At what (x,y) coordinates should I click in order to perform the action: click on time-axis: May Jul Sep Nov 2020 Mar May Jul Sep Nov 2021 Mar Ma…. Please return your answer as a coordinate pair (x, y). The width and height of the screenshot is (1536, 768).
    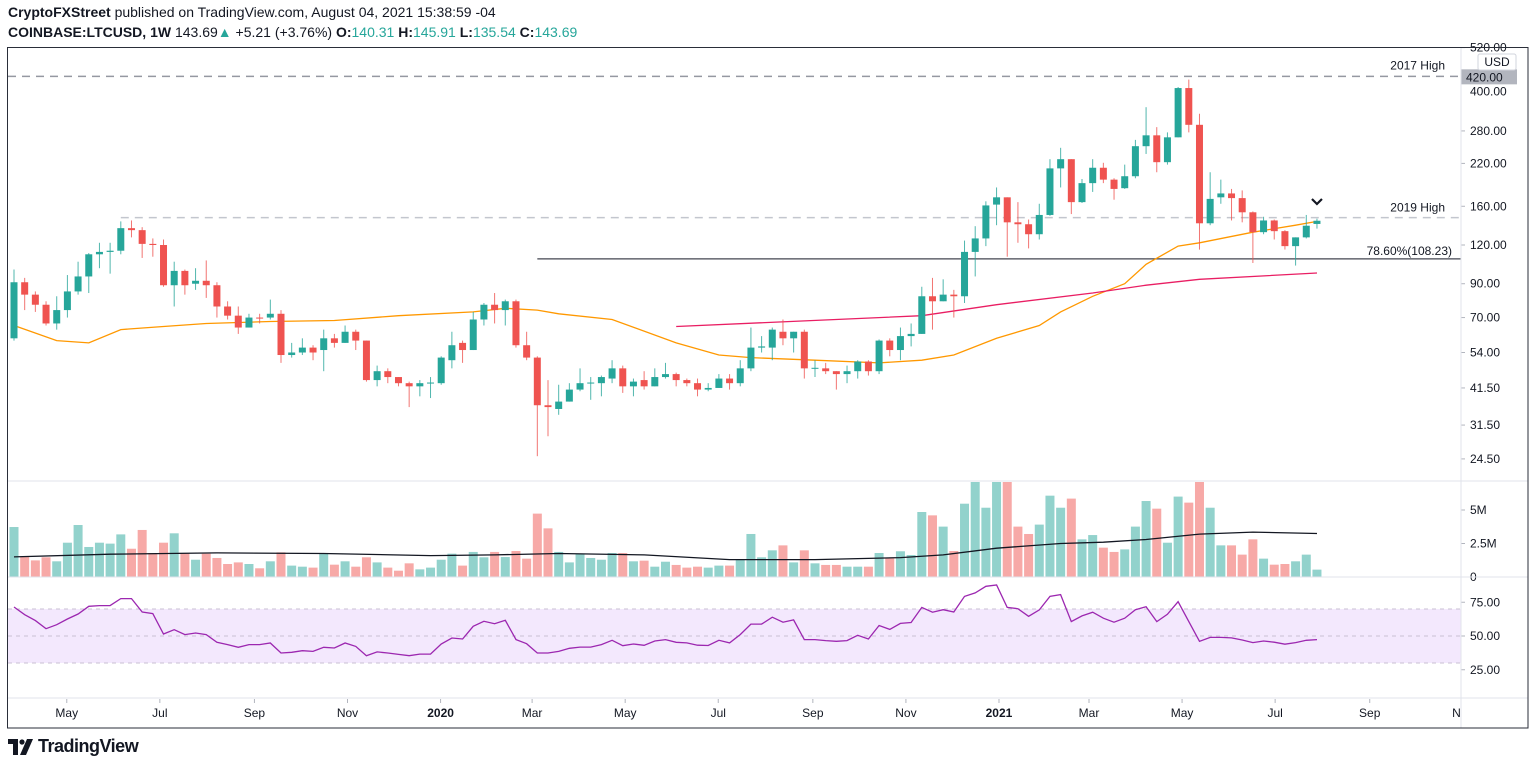
    Looking at the image, I should click on (764, 709).